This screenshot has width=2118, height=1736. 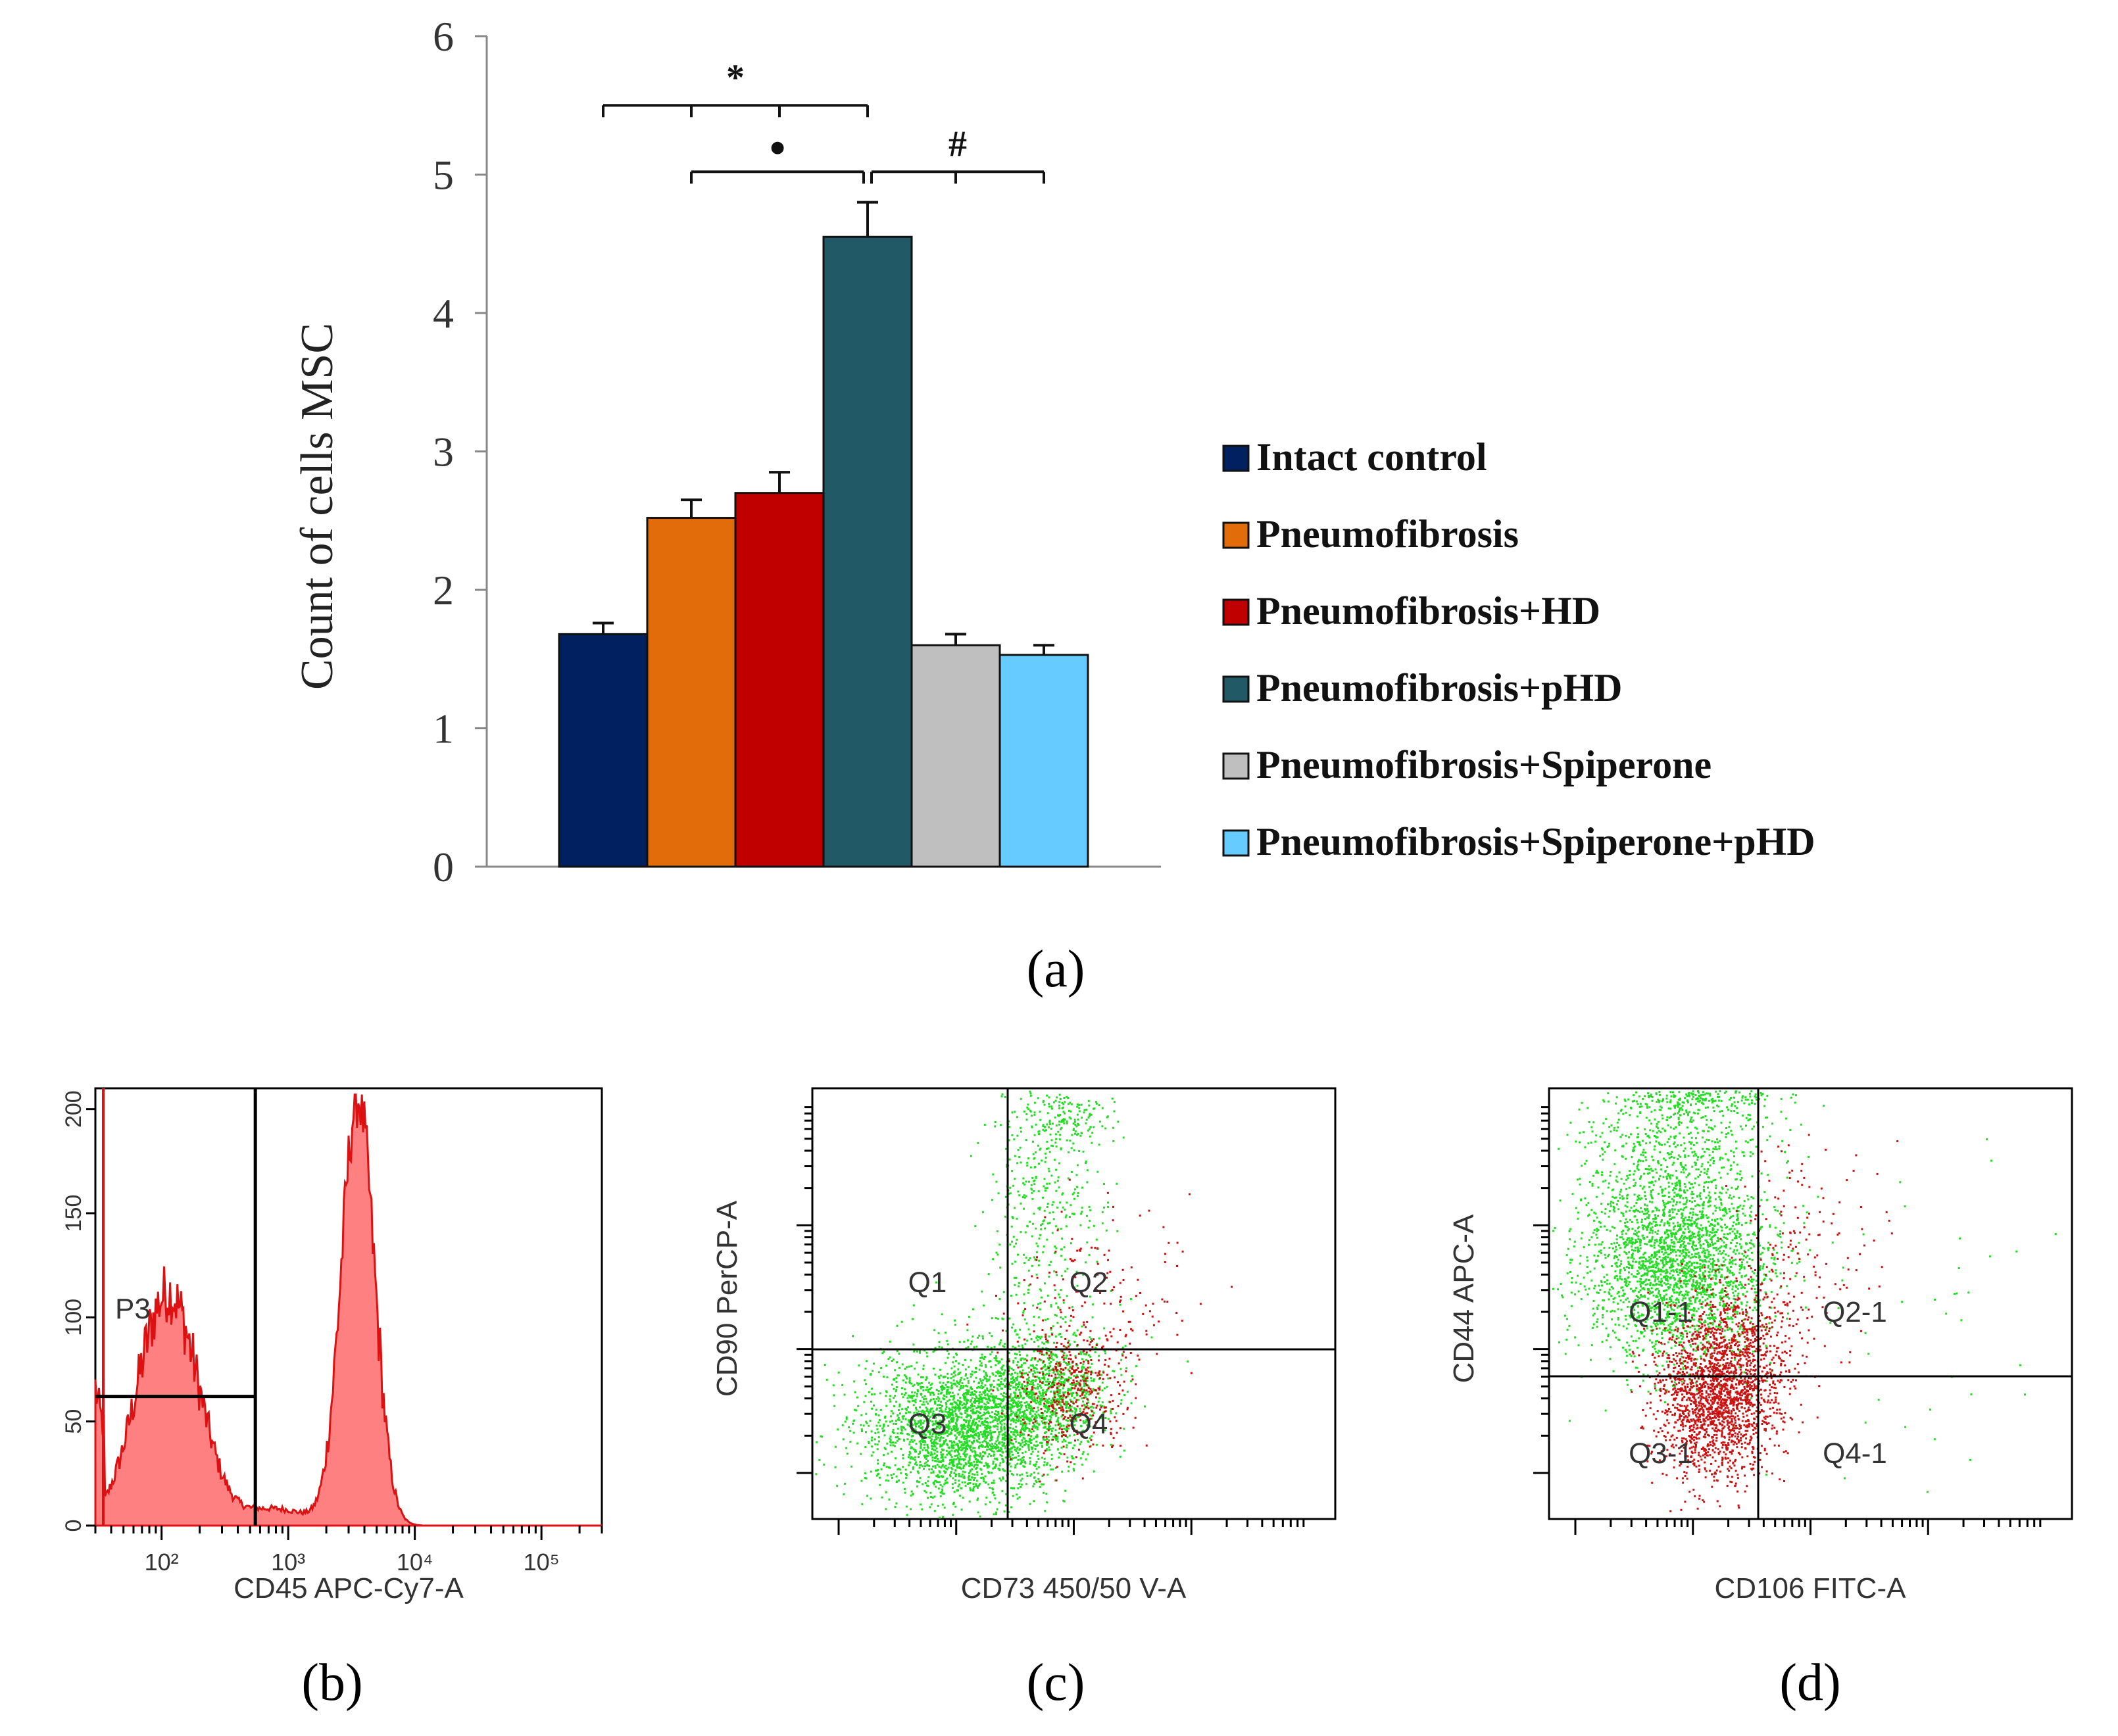 What do you see at coordinates (162, 1563) in the screenshot?
I see `panel-b-x-tick-label: 10²` at bounding box center [162, 1563].